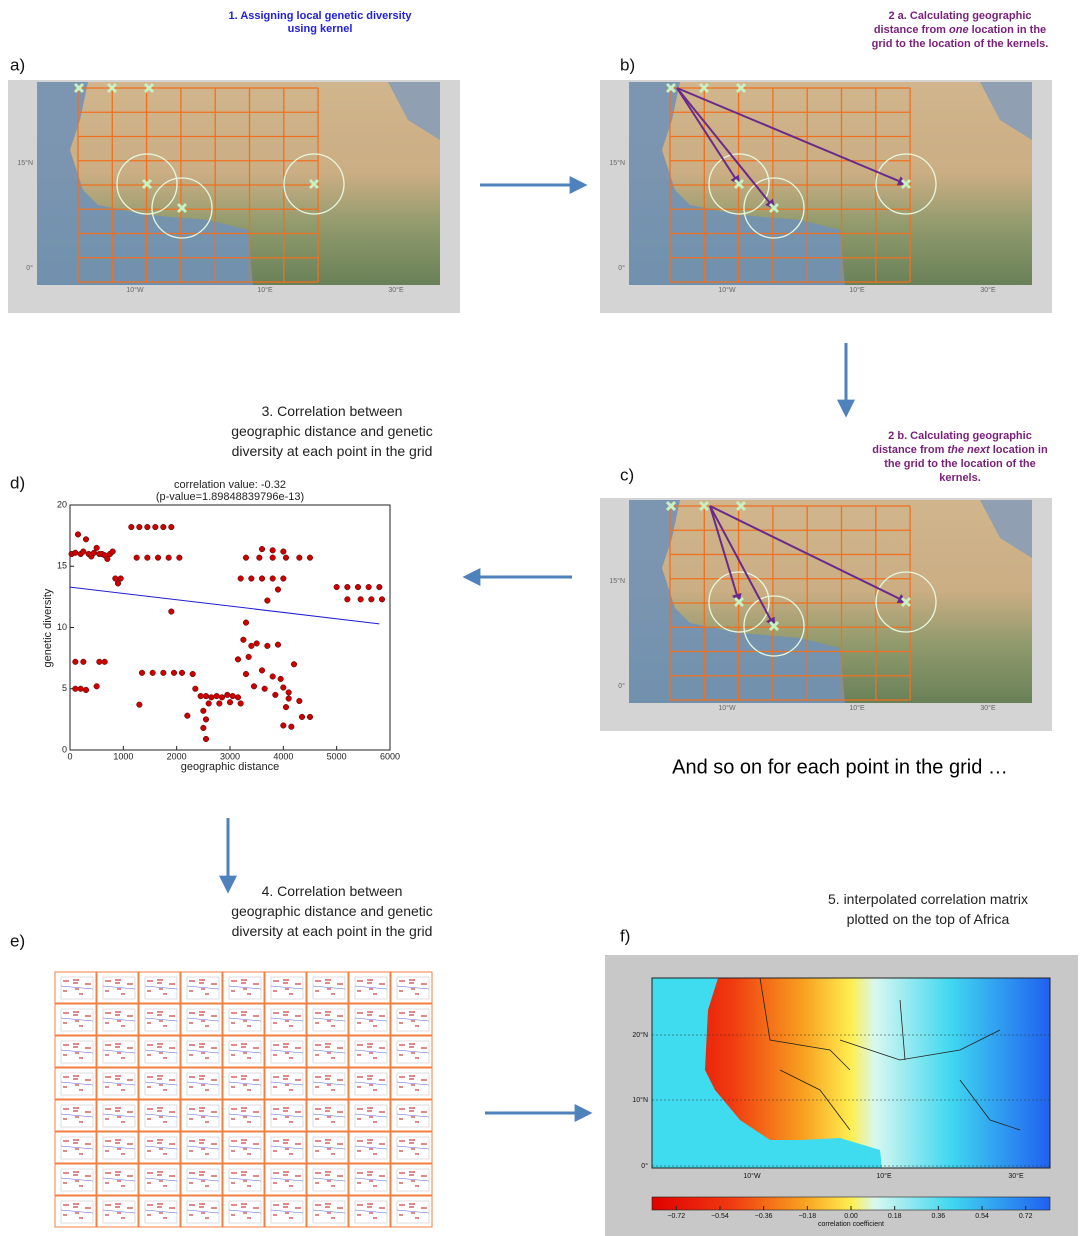 This screenshot has height=1236, width=1080. What do you see at coordinates (982, 1216) in the screenshot?
I see `colorbar-tick-label: 0.54` at bounding box center [982, 1216].